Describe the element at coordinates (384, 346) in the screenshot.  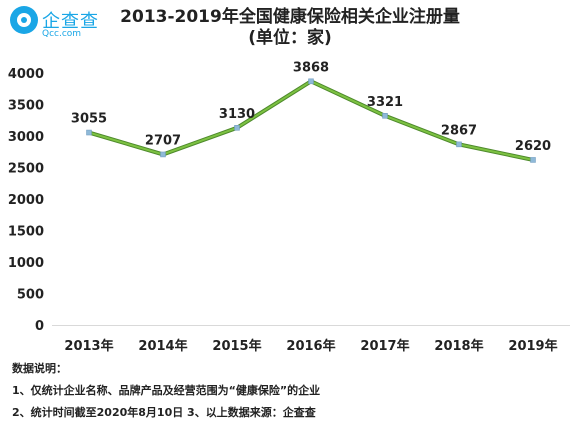
I see `x-tick-label: 2017年` at that location.